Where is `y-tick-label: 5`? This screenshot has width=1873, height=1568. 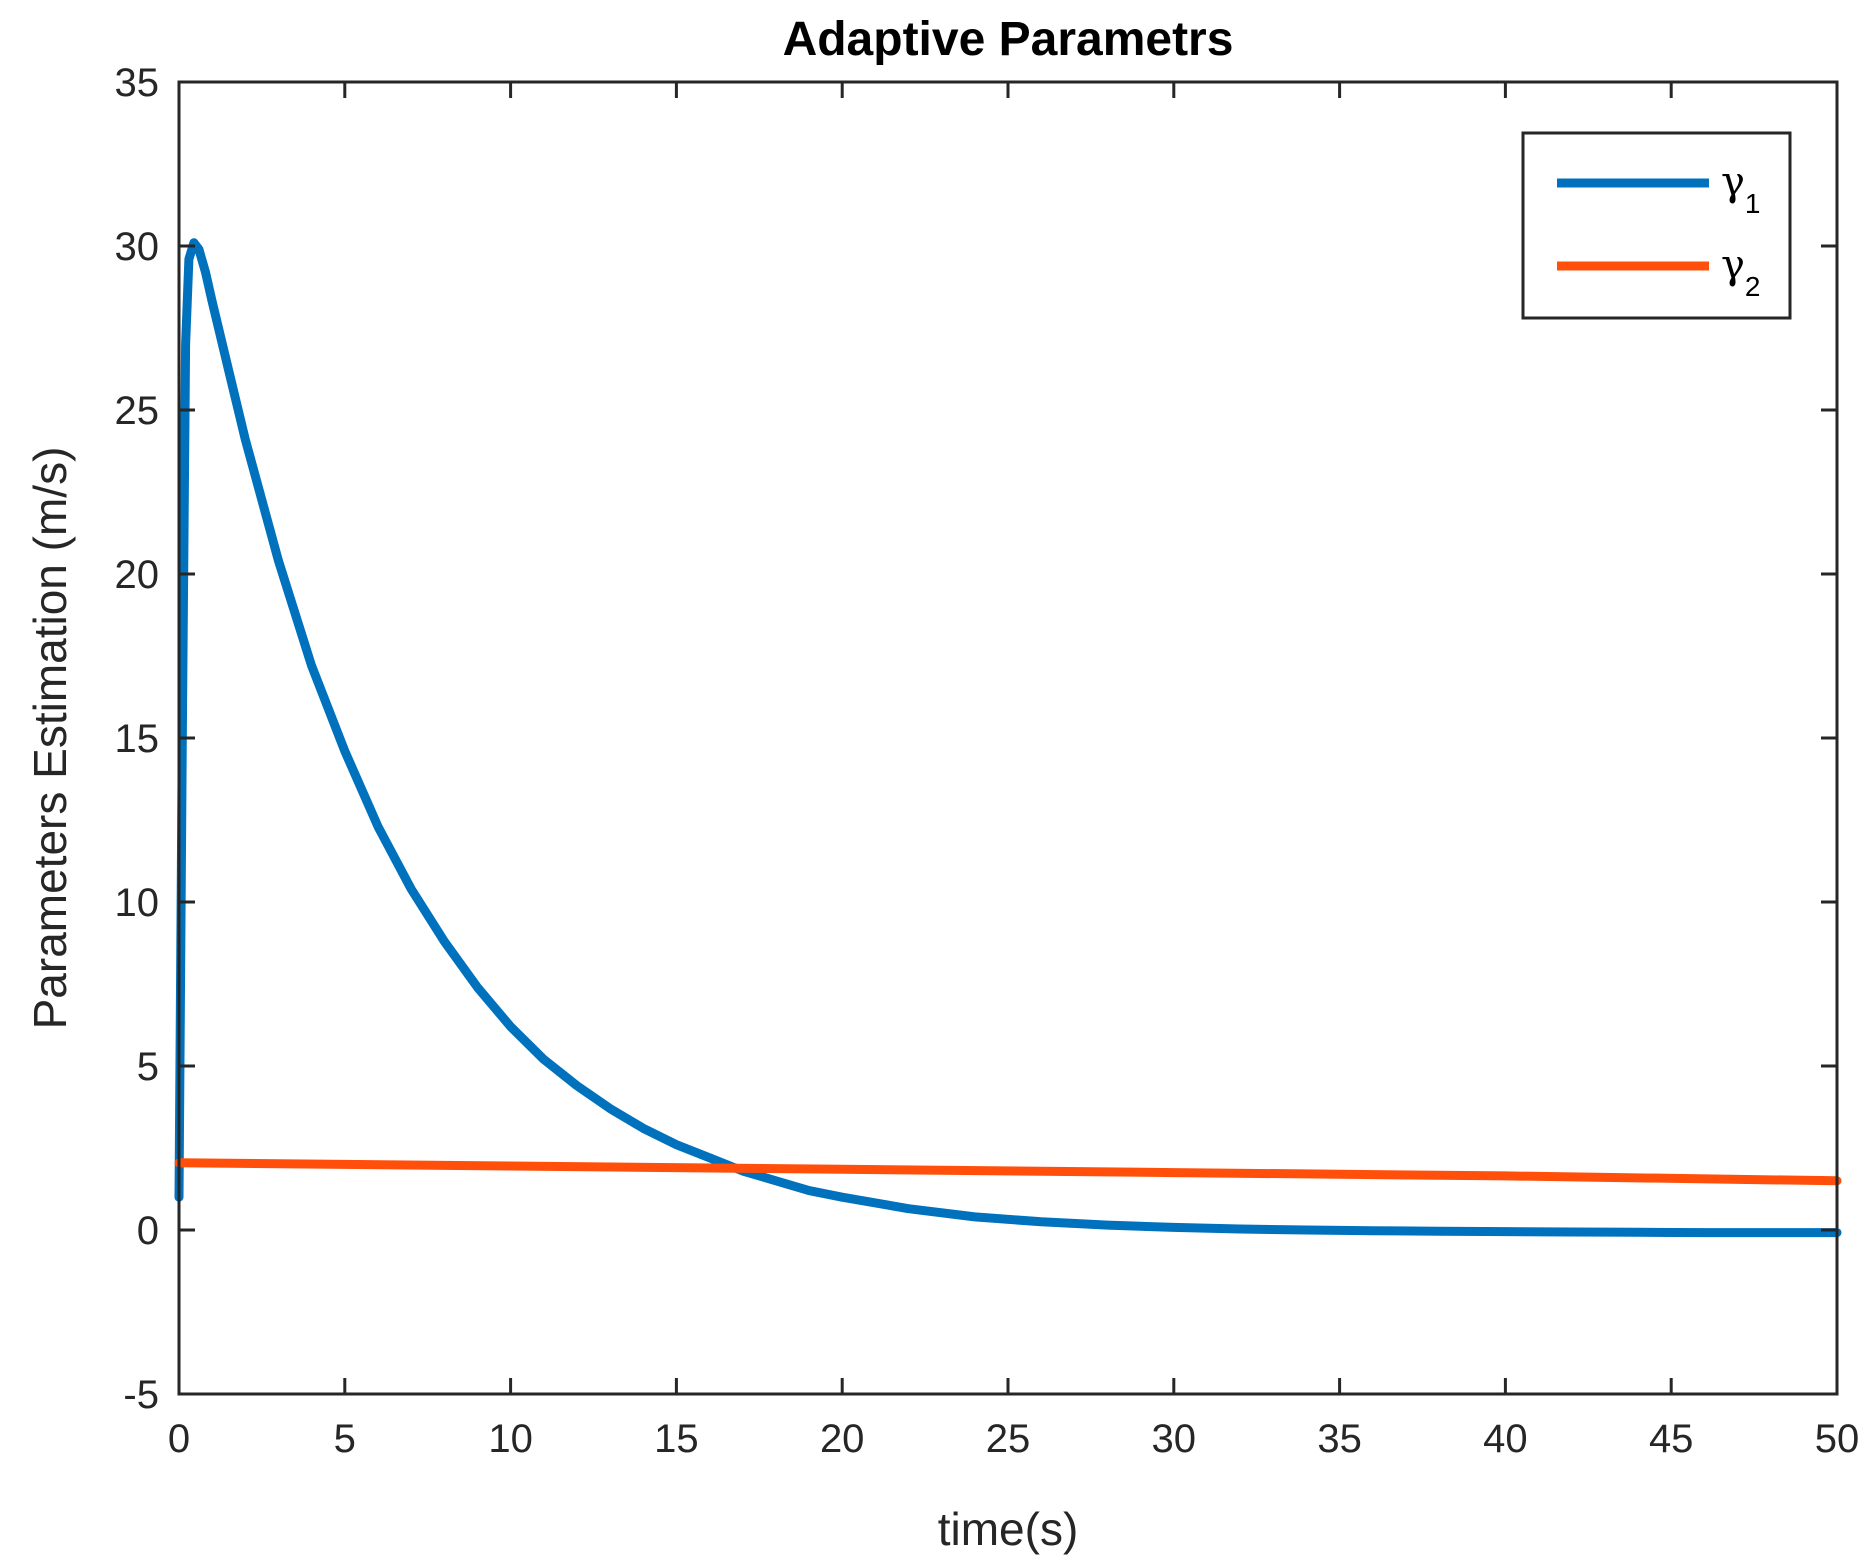
y-tick-label: 5 is located at coordinates (148, 1067).